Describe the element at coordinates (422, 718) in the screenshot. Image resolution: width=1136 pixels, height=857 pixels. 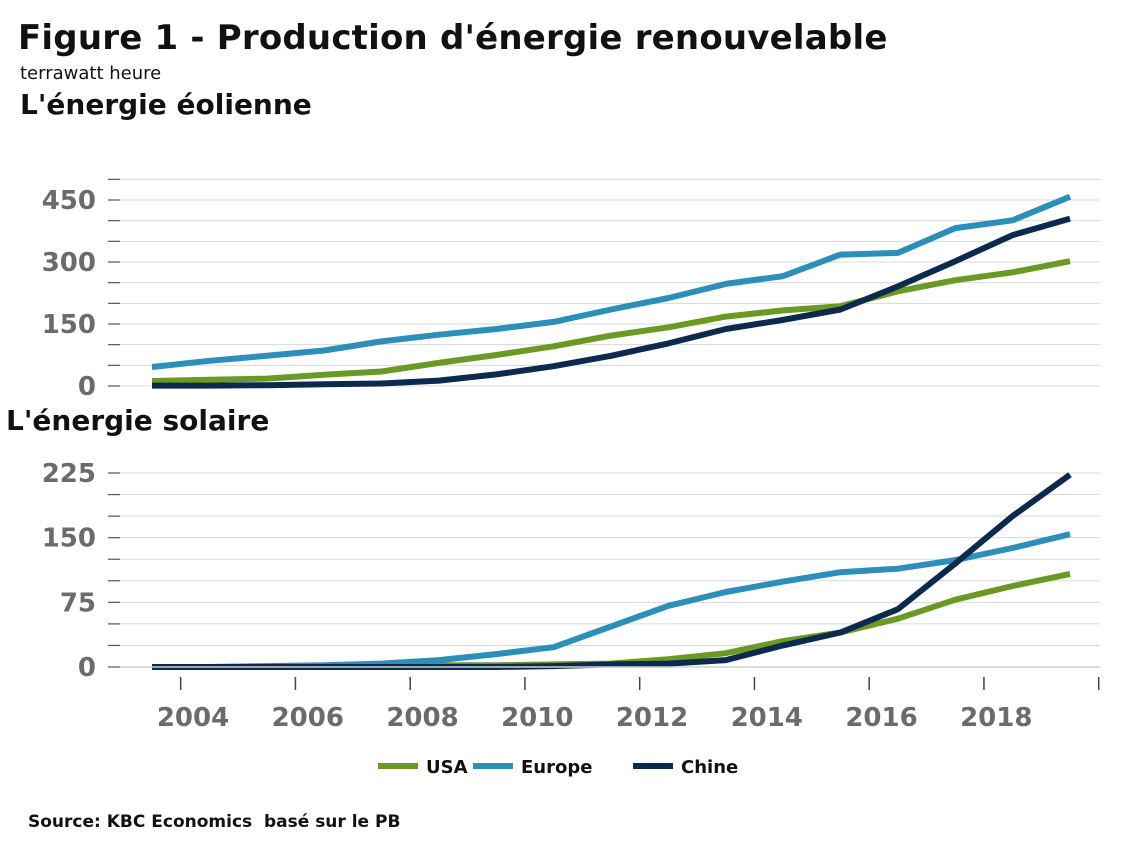
I see `x-tick-label: 2008` at that location.